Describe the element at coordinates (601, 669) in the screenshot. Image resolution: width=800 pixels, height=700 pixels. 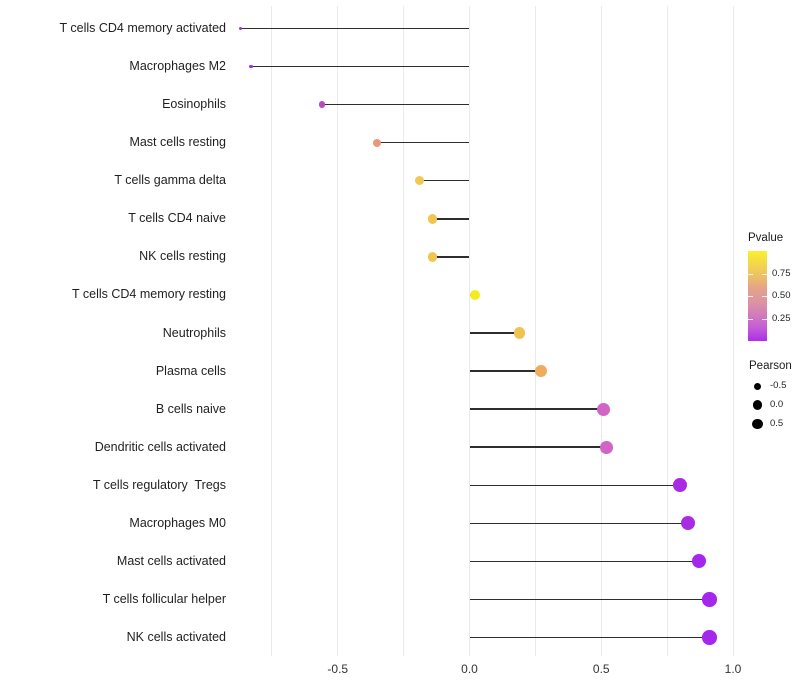
I see `x-axis-tick-label: 0.5` at that location.